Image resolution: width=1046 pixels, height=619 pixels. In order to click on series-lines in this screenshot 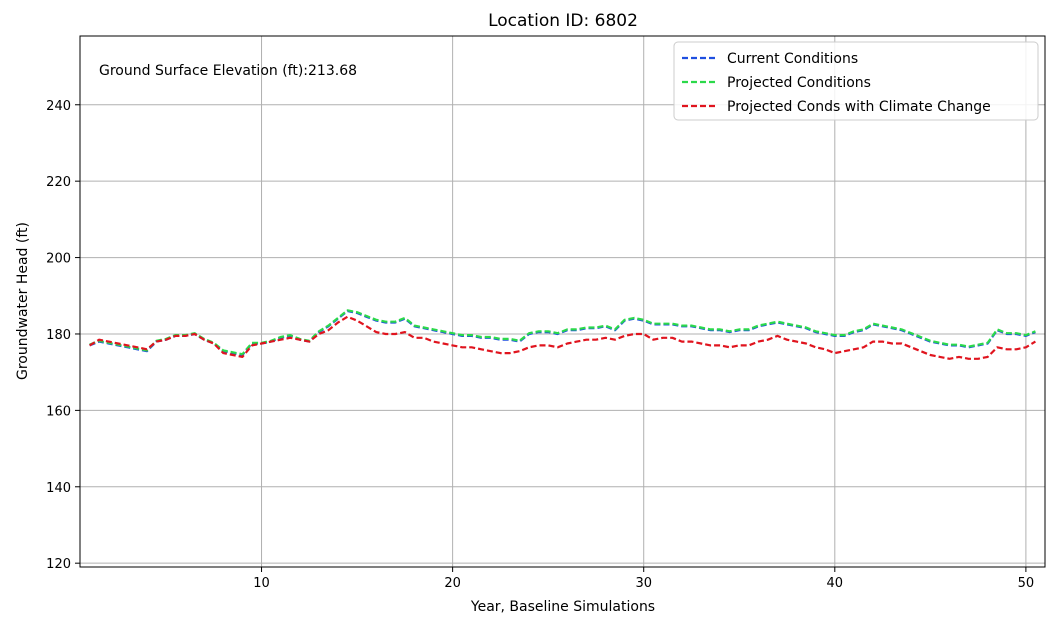, I will do `click(562, 334)`.